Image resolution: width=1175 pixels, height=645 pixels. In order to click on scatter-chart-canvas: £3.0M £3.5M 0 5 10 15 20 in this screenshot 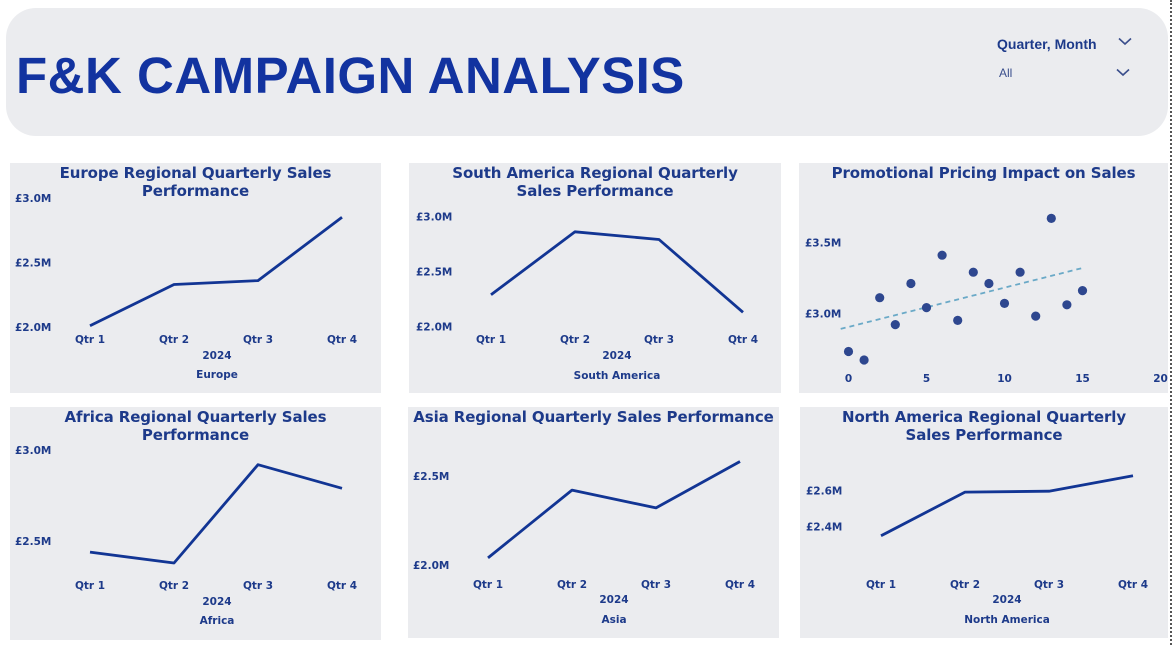, I will do `click(986, 299)`.